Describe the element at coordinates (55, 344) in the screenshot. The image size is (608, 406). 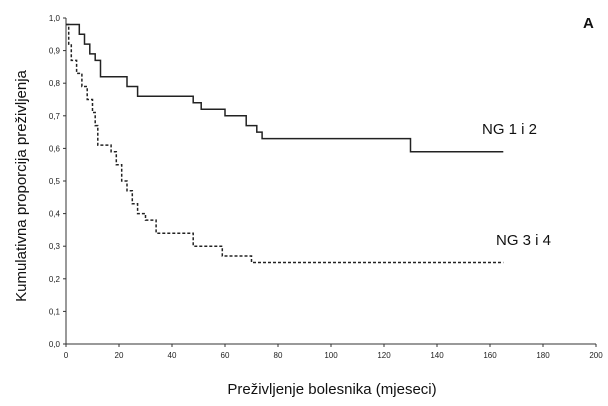
I see `y-tick-label: 0,0` at that location.